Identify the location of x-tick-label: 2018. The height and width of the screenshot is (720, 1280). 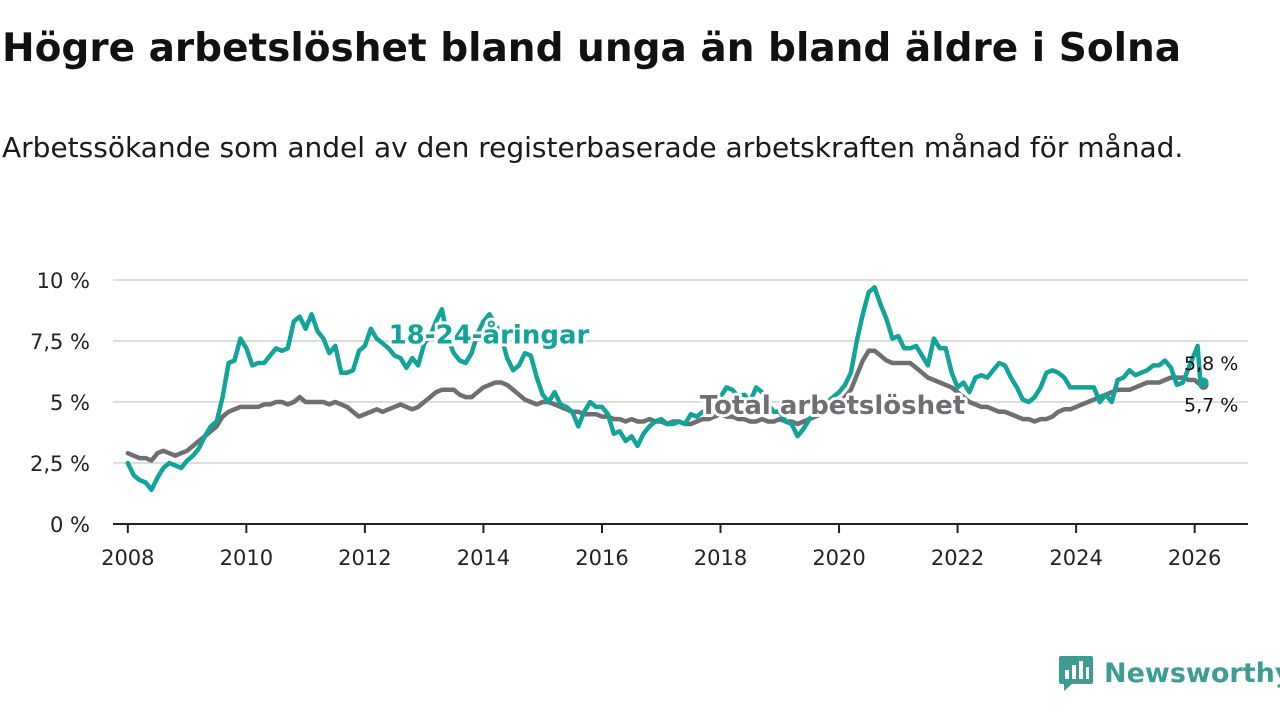
(720, 558).